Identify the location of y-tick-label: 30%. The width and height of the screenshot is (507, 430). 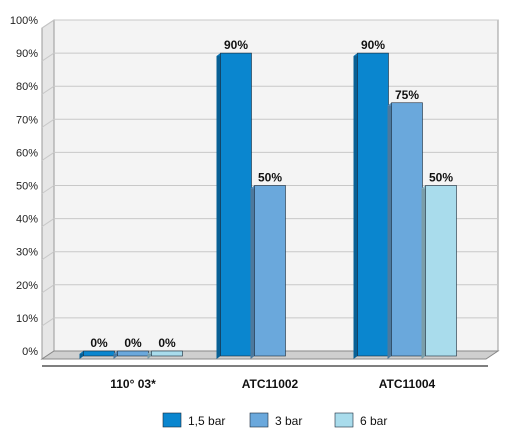
(27, 253).